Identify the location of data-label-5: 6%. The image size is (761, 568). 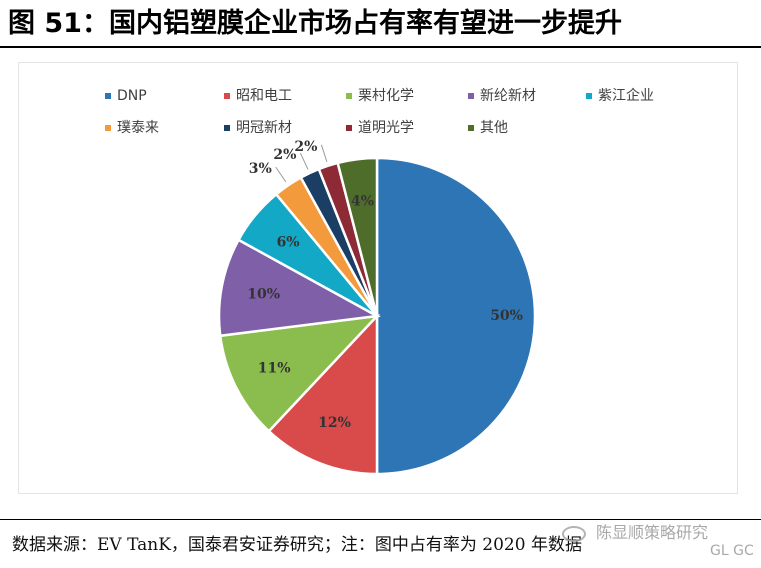
(288, 243).